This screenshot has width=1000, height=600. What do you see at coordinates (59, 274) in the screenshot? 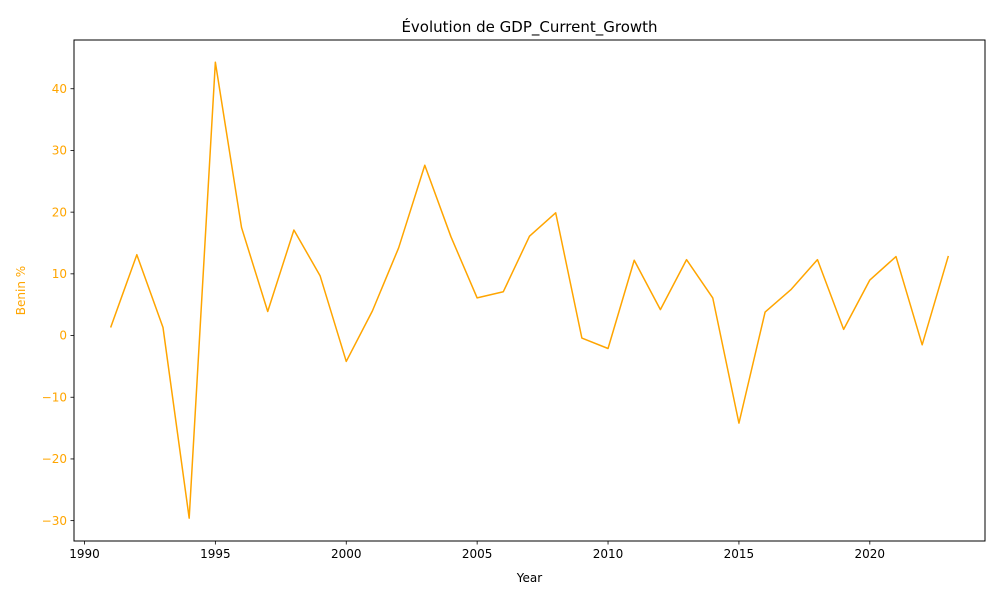
I see `y-tick-label: 10` at bounding box center [59, 274].